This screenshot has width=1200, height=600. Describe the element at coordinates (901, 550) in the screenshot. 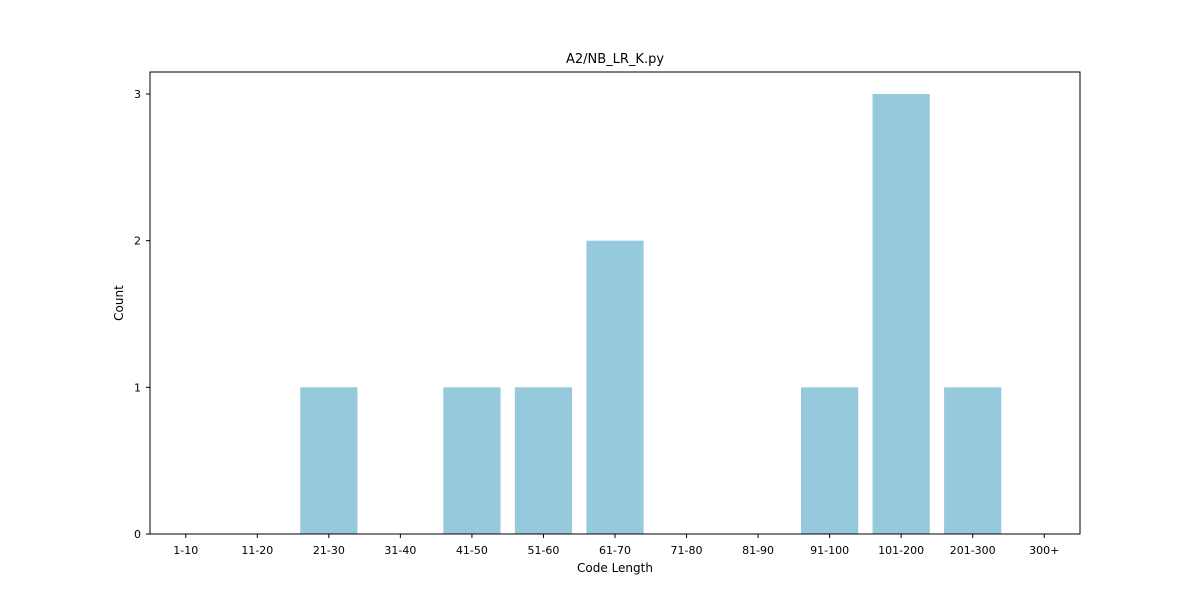

I see `x-tick-label: 101-200` at that location.